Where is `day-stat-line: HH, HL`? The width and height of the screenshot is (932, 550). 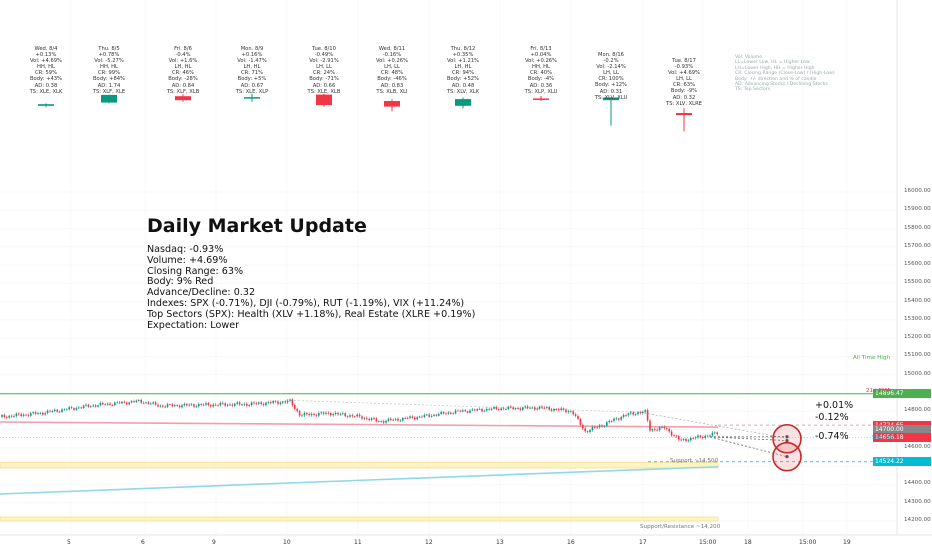
day-stat-line: HH, HL is located at coordinates (46, 67).